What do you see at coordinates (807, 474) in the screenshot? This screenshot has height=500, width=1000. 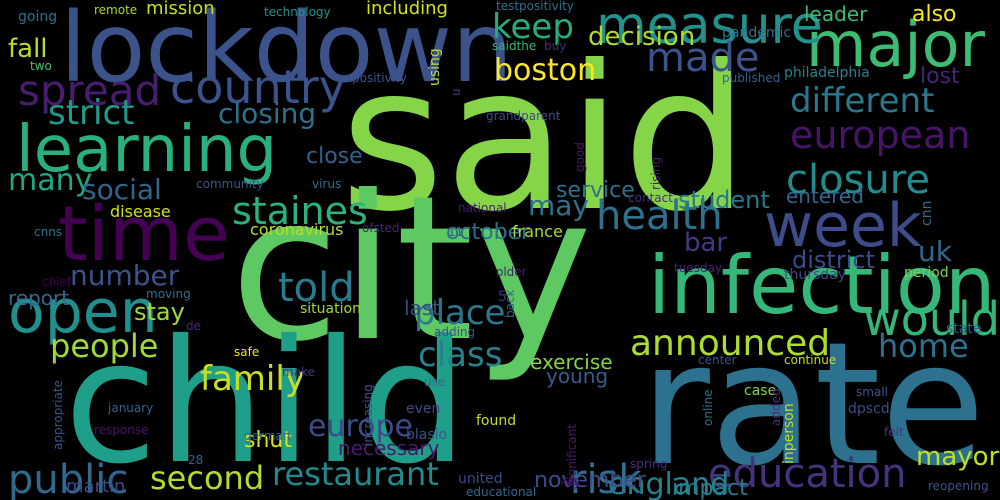 I see `word-education: education` at bounding box center [807, 474].